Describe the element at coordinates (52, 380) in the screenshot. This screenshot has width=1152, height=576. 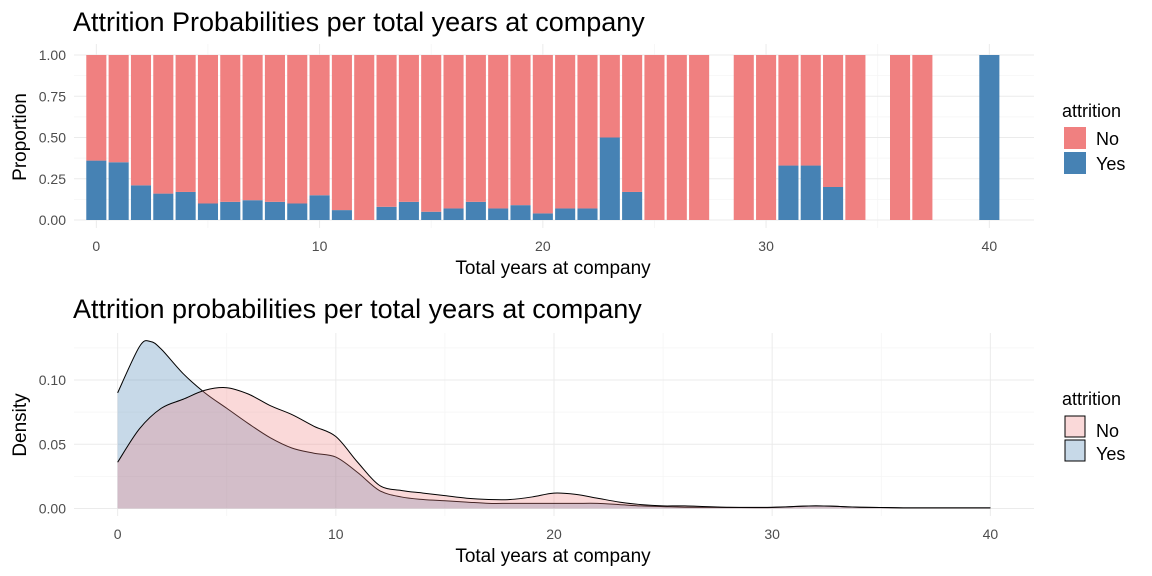
I see `density-y-tick-label: 0.10` at that location.